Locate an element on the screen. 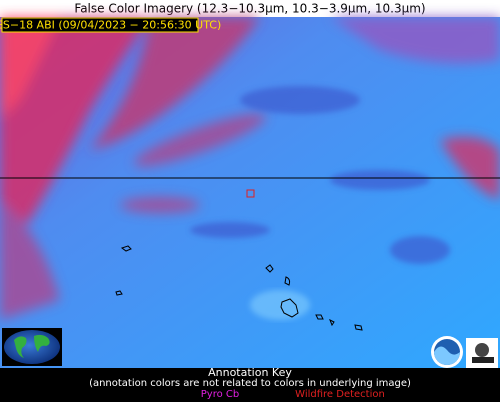  key-item-wildfire: Wildfire Detection is located at coordinates (340, 394).